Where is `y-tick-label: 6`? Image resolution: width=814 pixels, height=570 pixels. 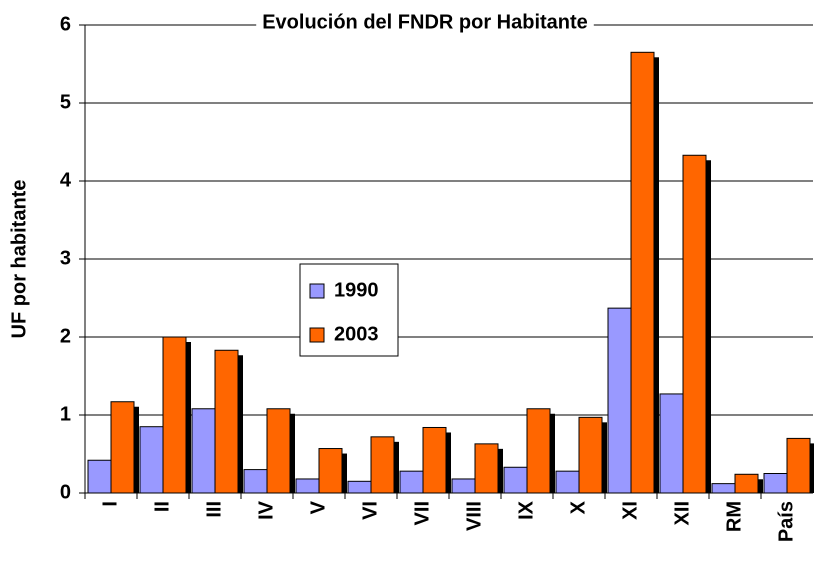 y-tick-label: 6 is located at coordinates (65, 24).